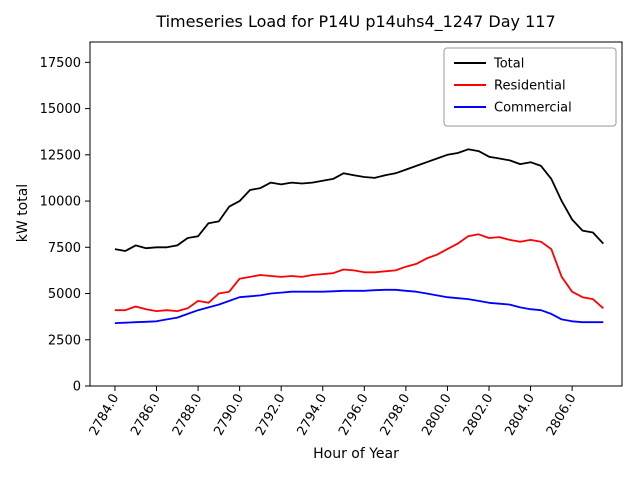 Image resolution: width=640 pixels, height=480 pixels. What do you see at coordinates (105, 415) in the screenshot?
I see `x-tick-label: 2784.0` at bounding box center [105, 415].